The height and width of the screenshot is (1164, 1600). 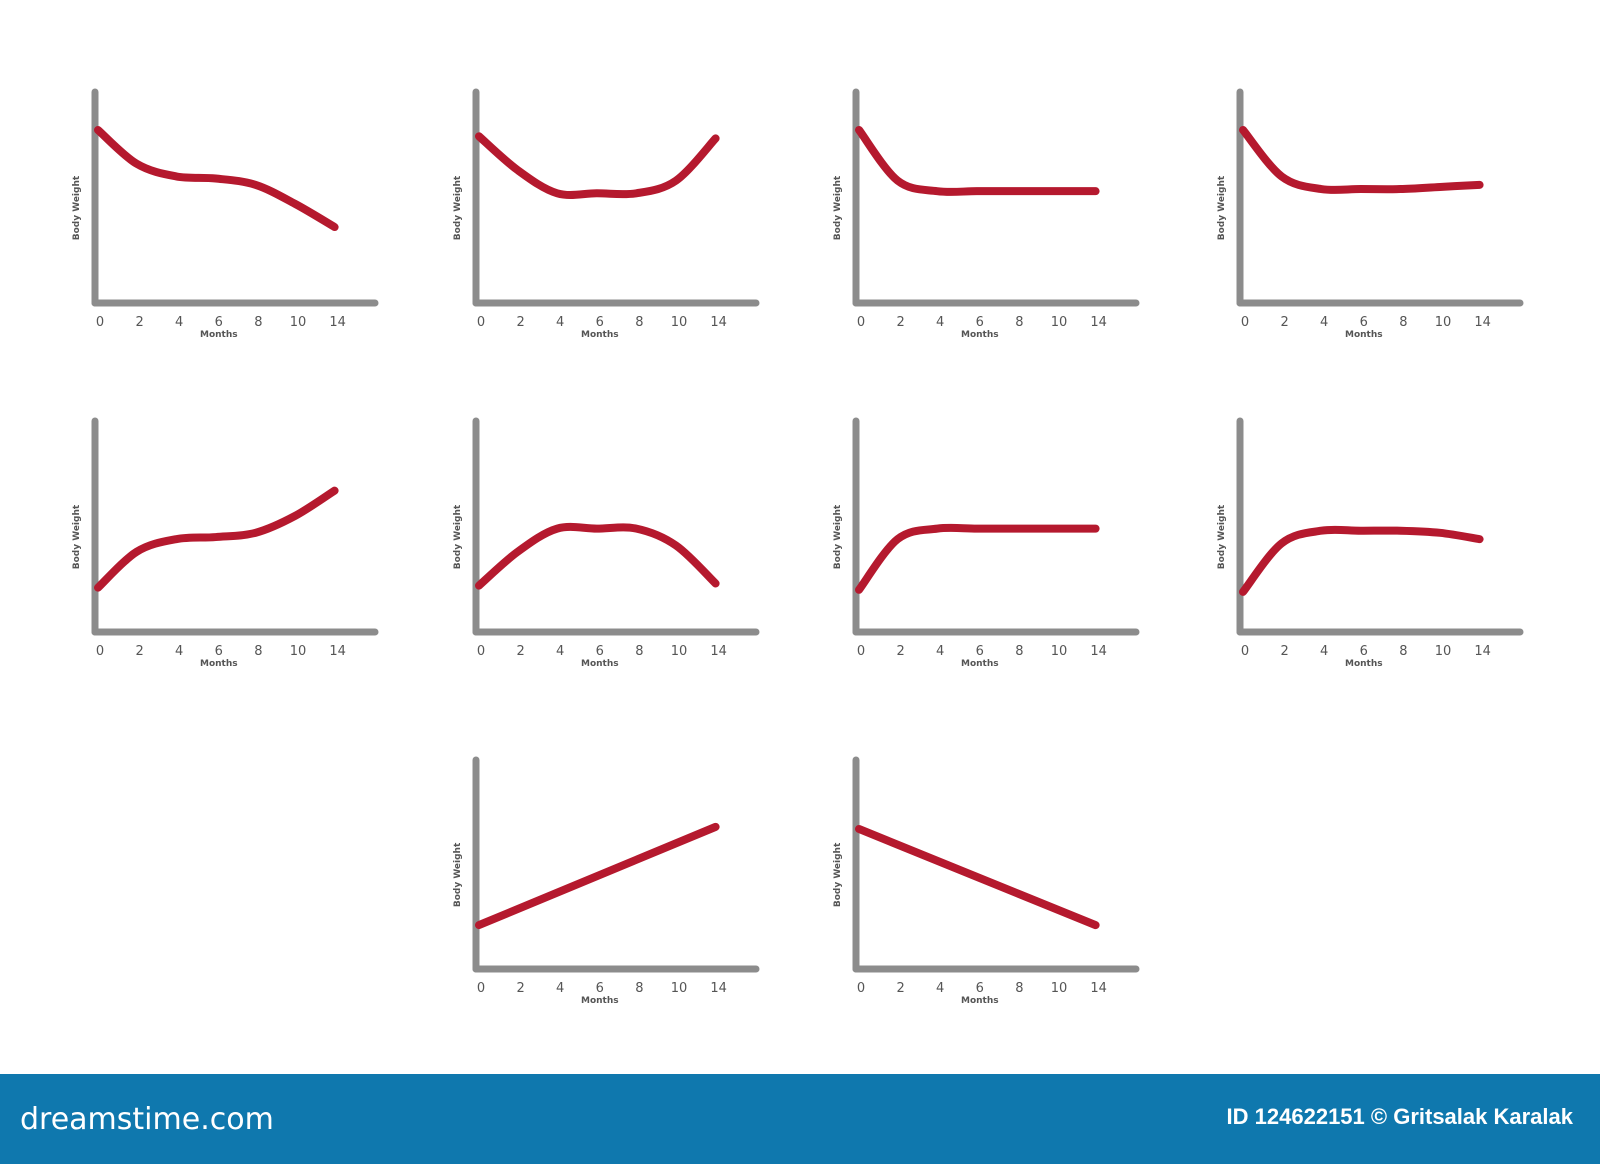 What do you see at coordinates (986, 214) in the screenshot?
I see `chart-3: 0 2 4 6 8 10 14 Months Body Weight` at bounding box center [986, 214].